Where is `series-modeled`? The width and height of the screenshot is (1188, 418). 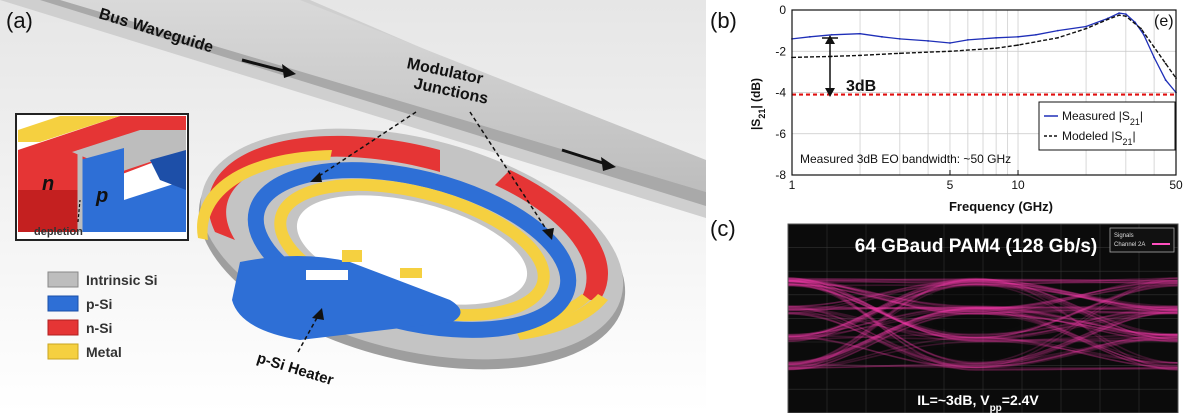
series-modeled is located at coordinates (984, 46).